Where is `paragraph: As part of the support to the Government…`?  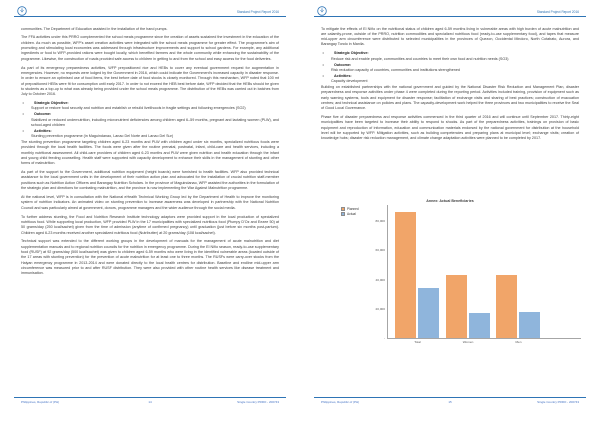 paragraph: As part of the support to the Government… is located at coordinates (150, 180).